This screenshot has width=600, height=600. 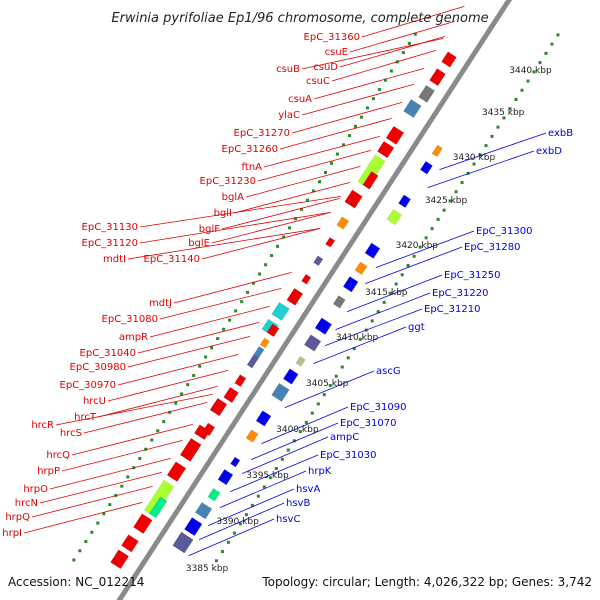 What do you see at coordinates (71, 433) in the screenshot?
I see `forward-gene-label: hrcS` at bounding box center [71, 433].